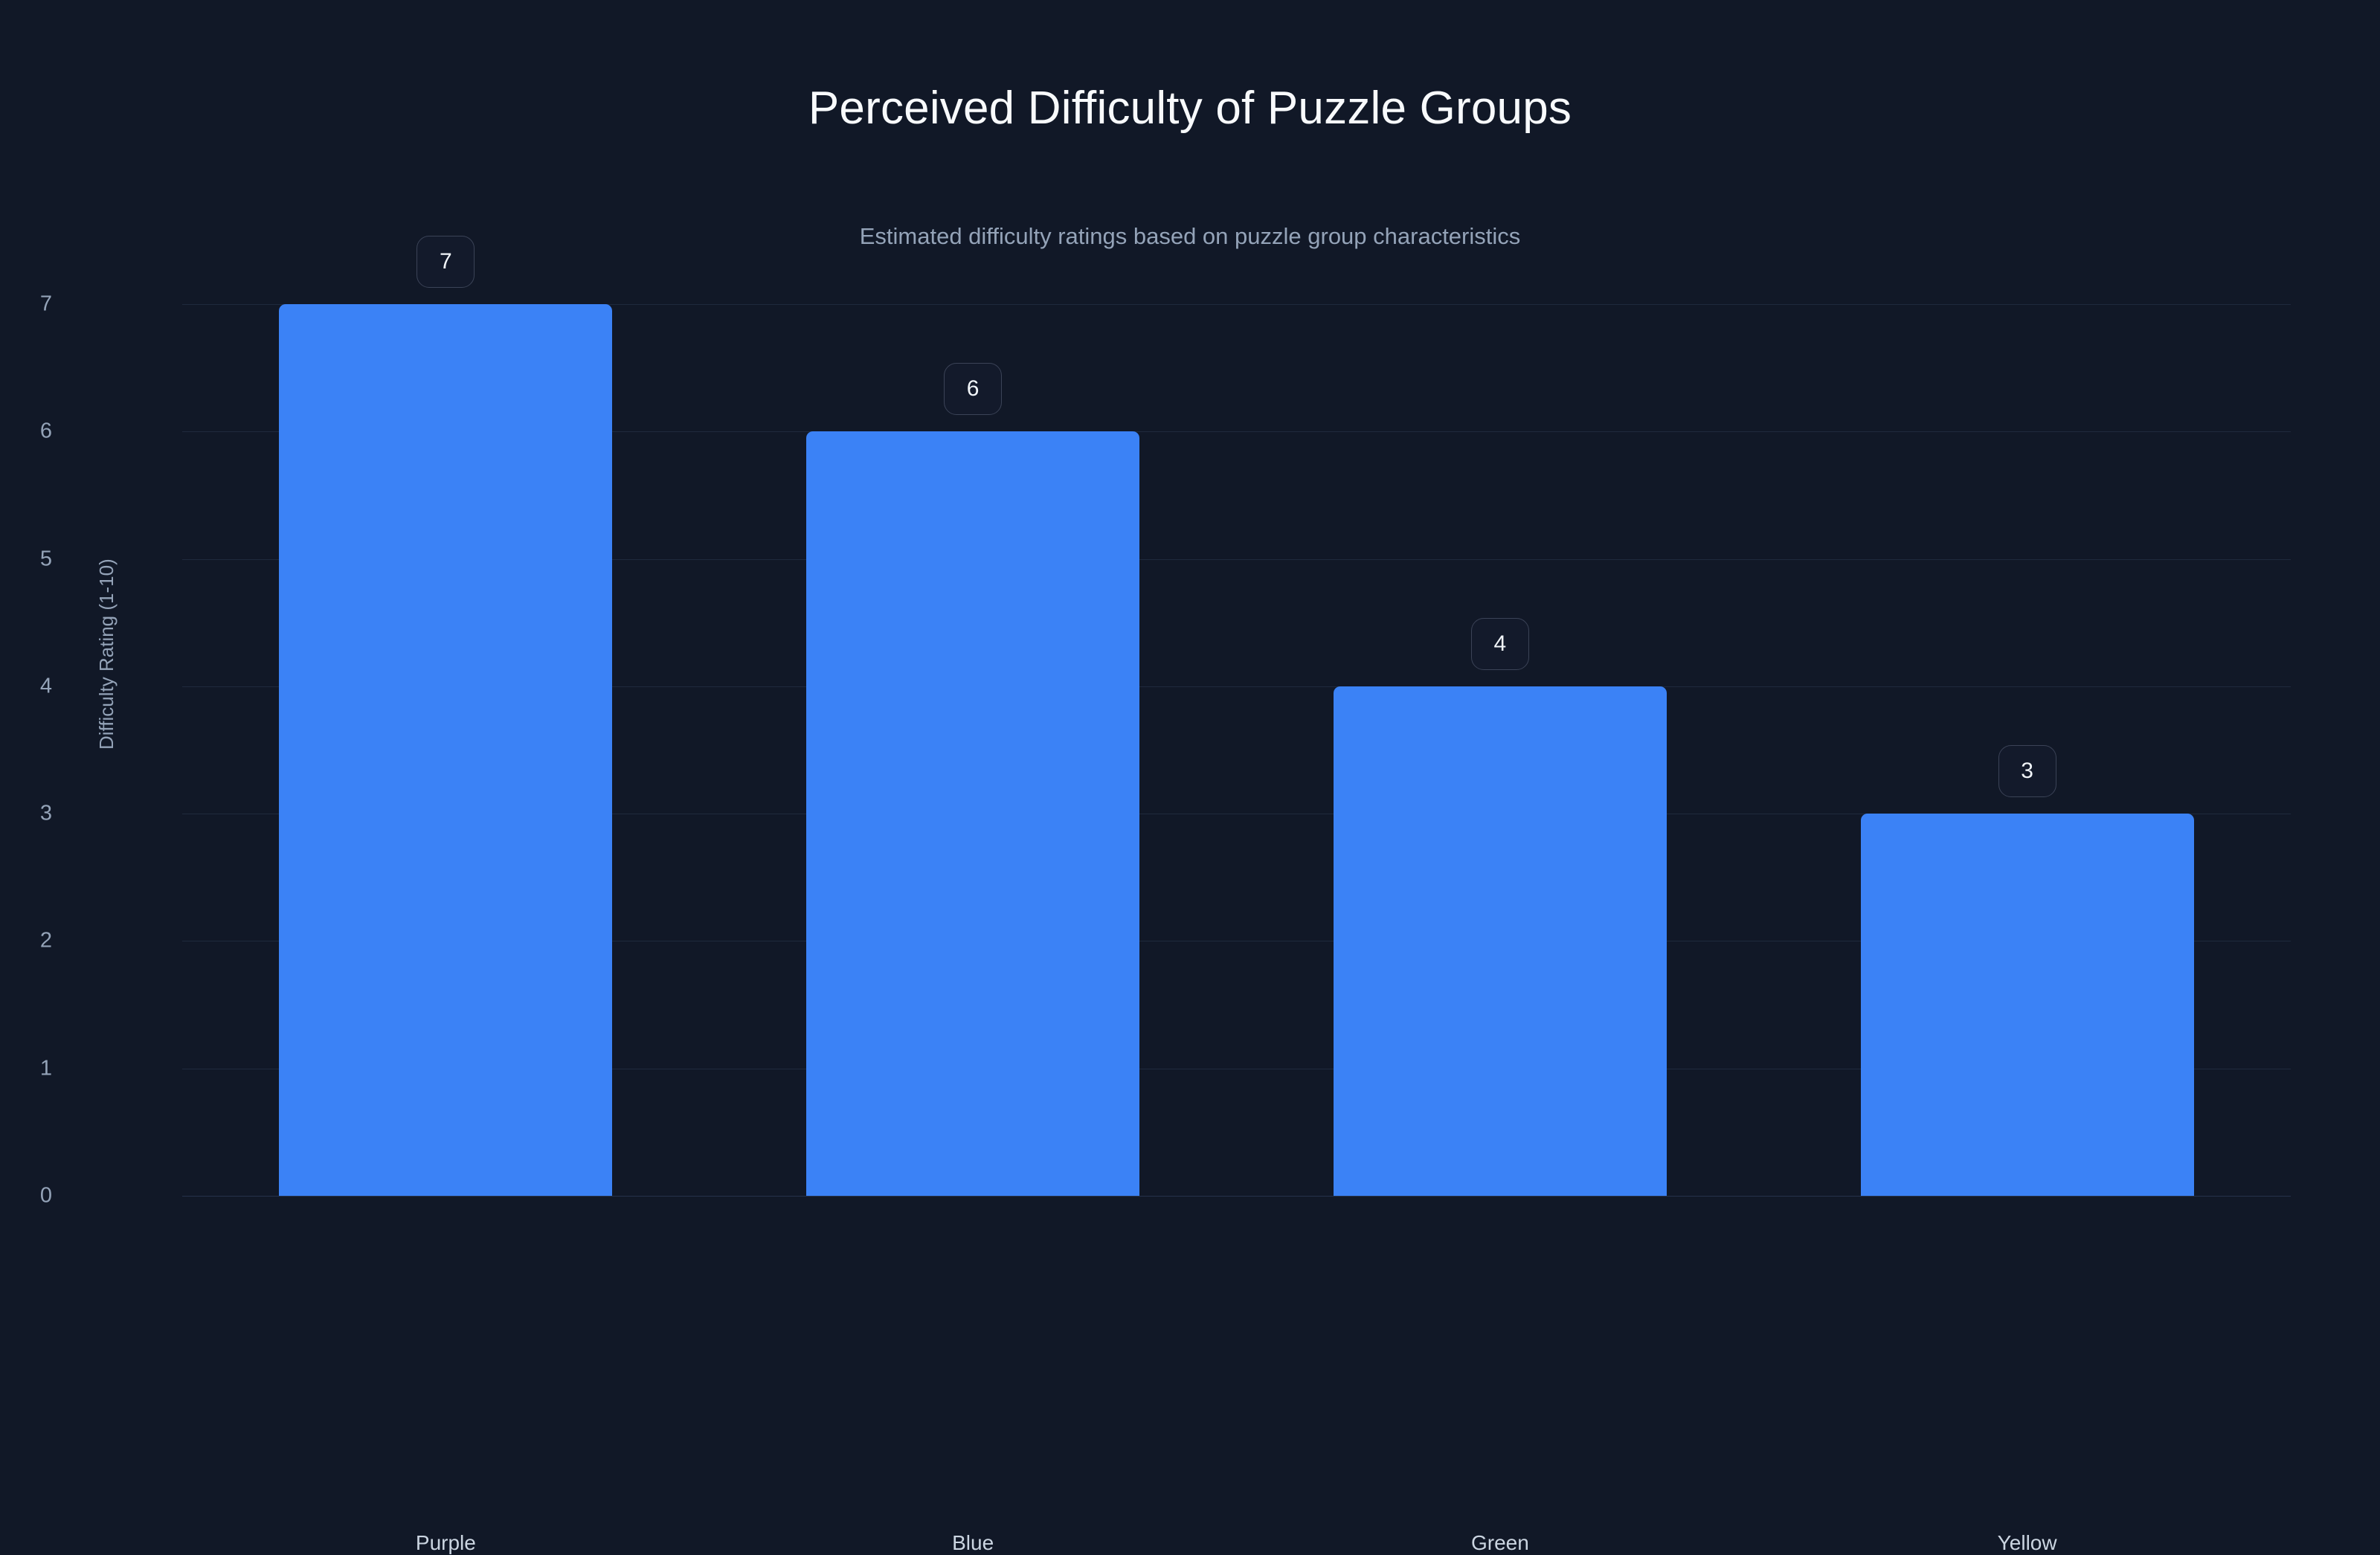 Image resolution: width=2380 pixels, height=1555 pixels. What do you see at coordinates (1500, 643) in the screenshot?
I see `bar-value-badge: 4` at bounding box center [1500, 643].